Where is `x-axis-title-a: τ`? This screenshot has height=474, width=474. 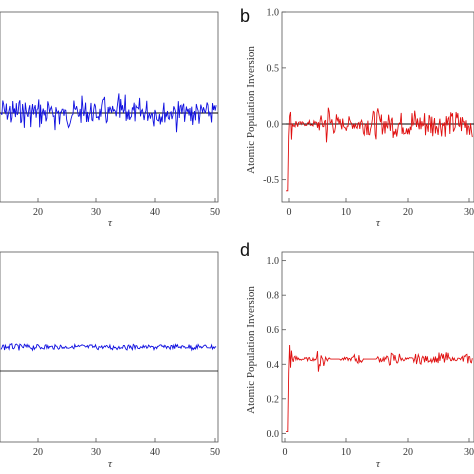
x-axis-title-a: τ is located at coordinates (110, 223).